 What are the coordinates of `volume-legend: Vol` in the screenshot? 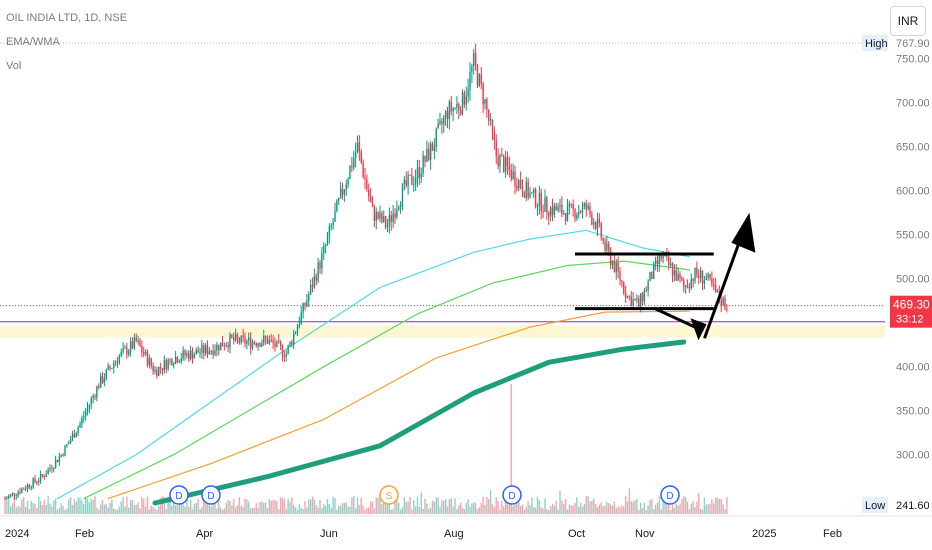 It's located at (14, 66).